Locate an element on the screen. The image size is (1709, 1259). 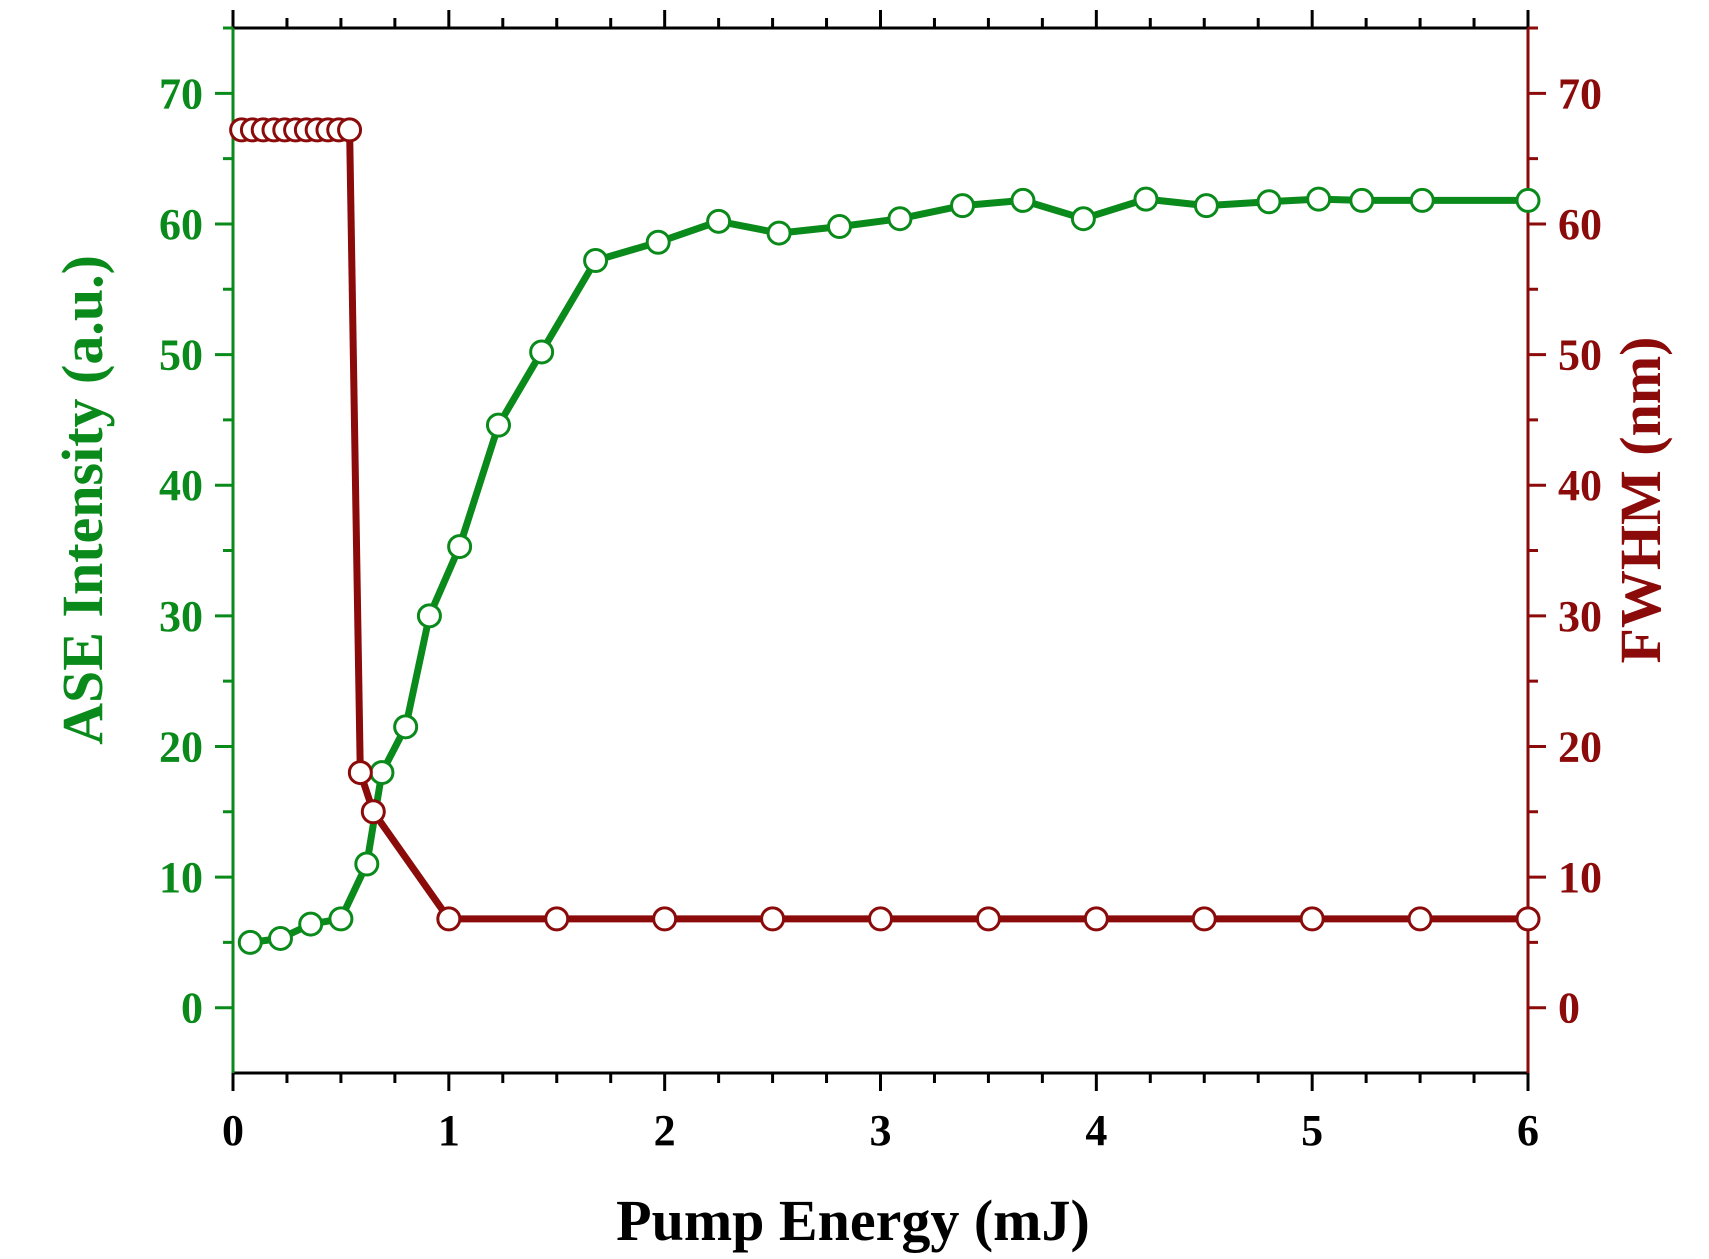
y-tick-label-left: 30 is located at coordinates (181, 616).